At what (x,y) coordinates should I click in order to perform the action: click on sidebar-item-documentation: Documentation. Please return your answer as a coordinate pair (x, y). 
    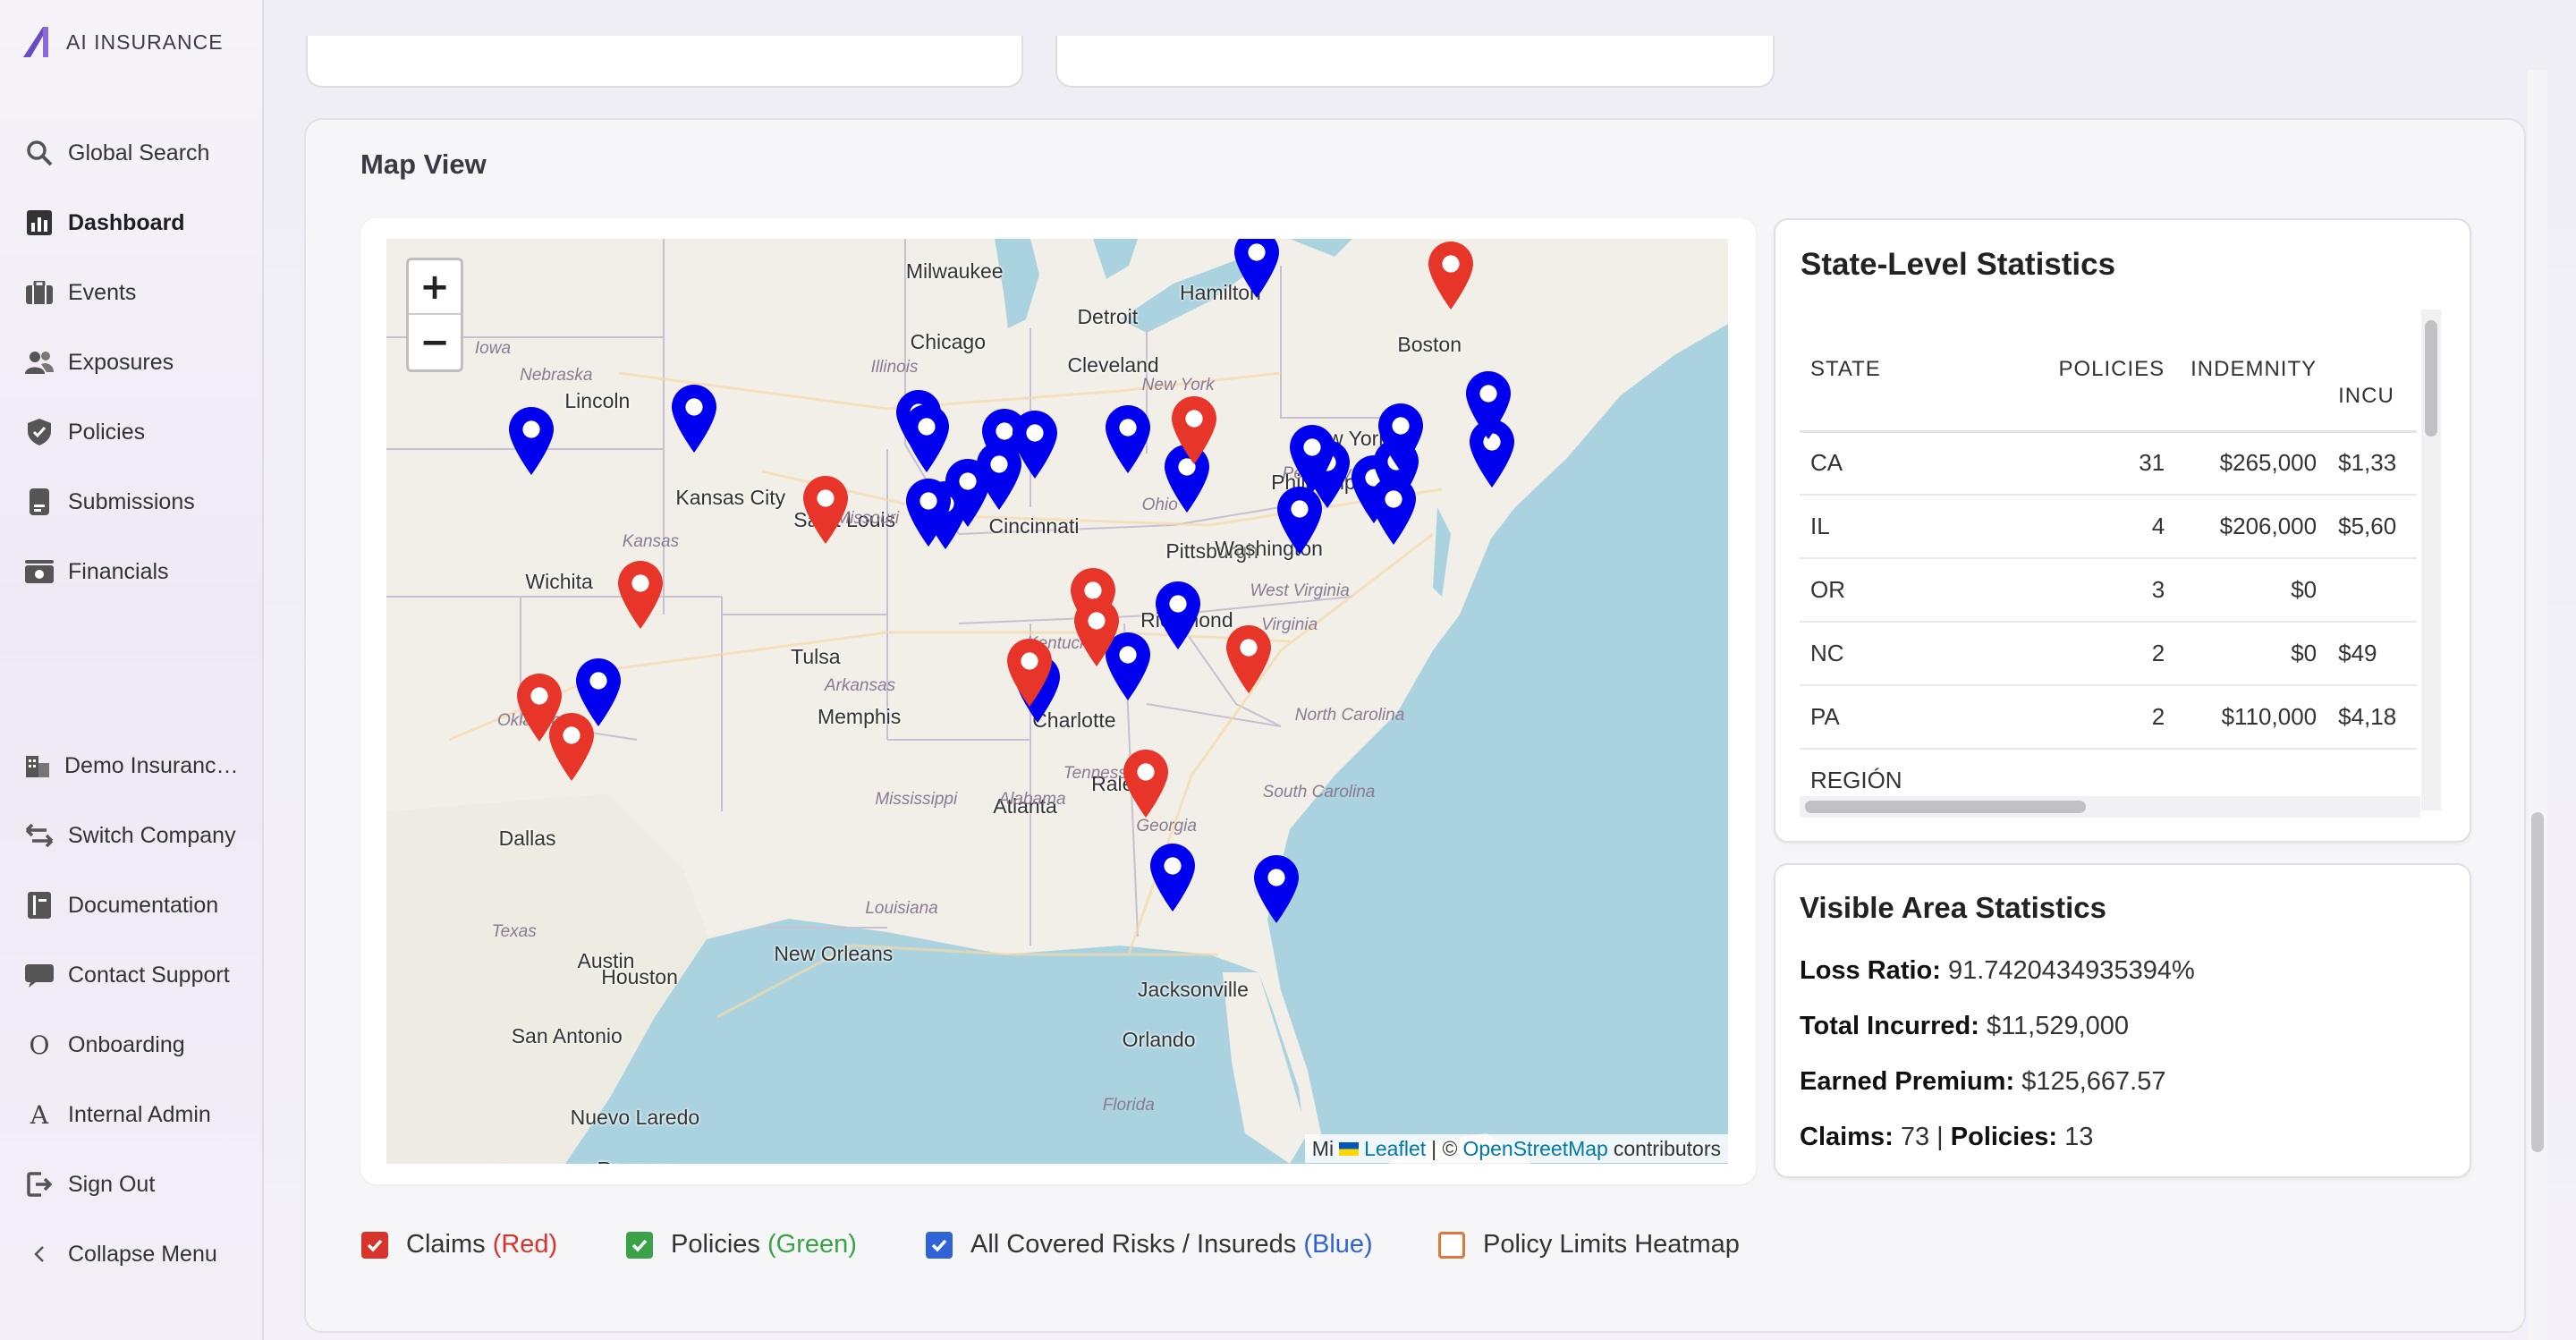
    Looking at the image, I should click on (121, 905).